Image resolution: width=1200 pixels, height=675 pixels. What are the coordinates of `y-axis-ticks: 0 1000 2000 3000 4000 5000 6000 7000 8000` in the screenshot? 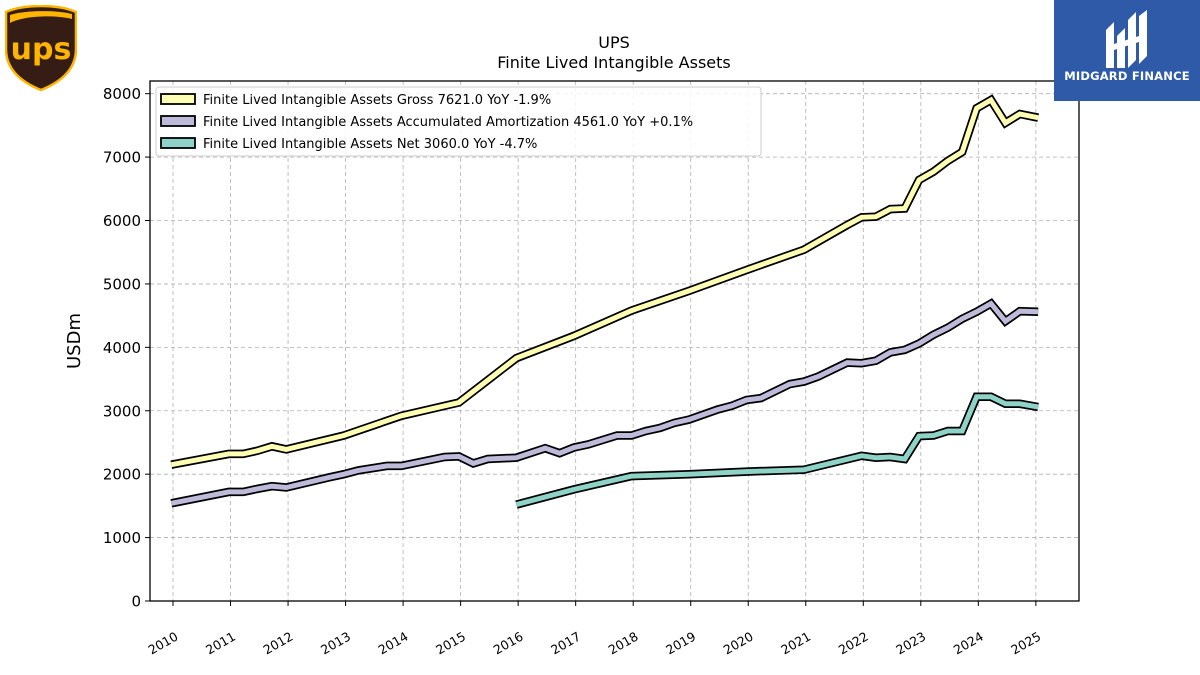 It's located at (126, 348).